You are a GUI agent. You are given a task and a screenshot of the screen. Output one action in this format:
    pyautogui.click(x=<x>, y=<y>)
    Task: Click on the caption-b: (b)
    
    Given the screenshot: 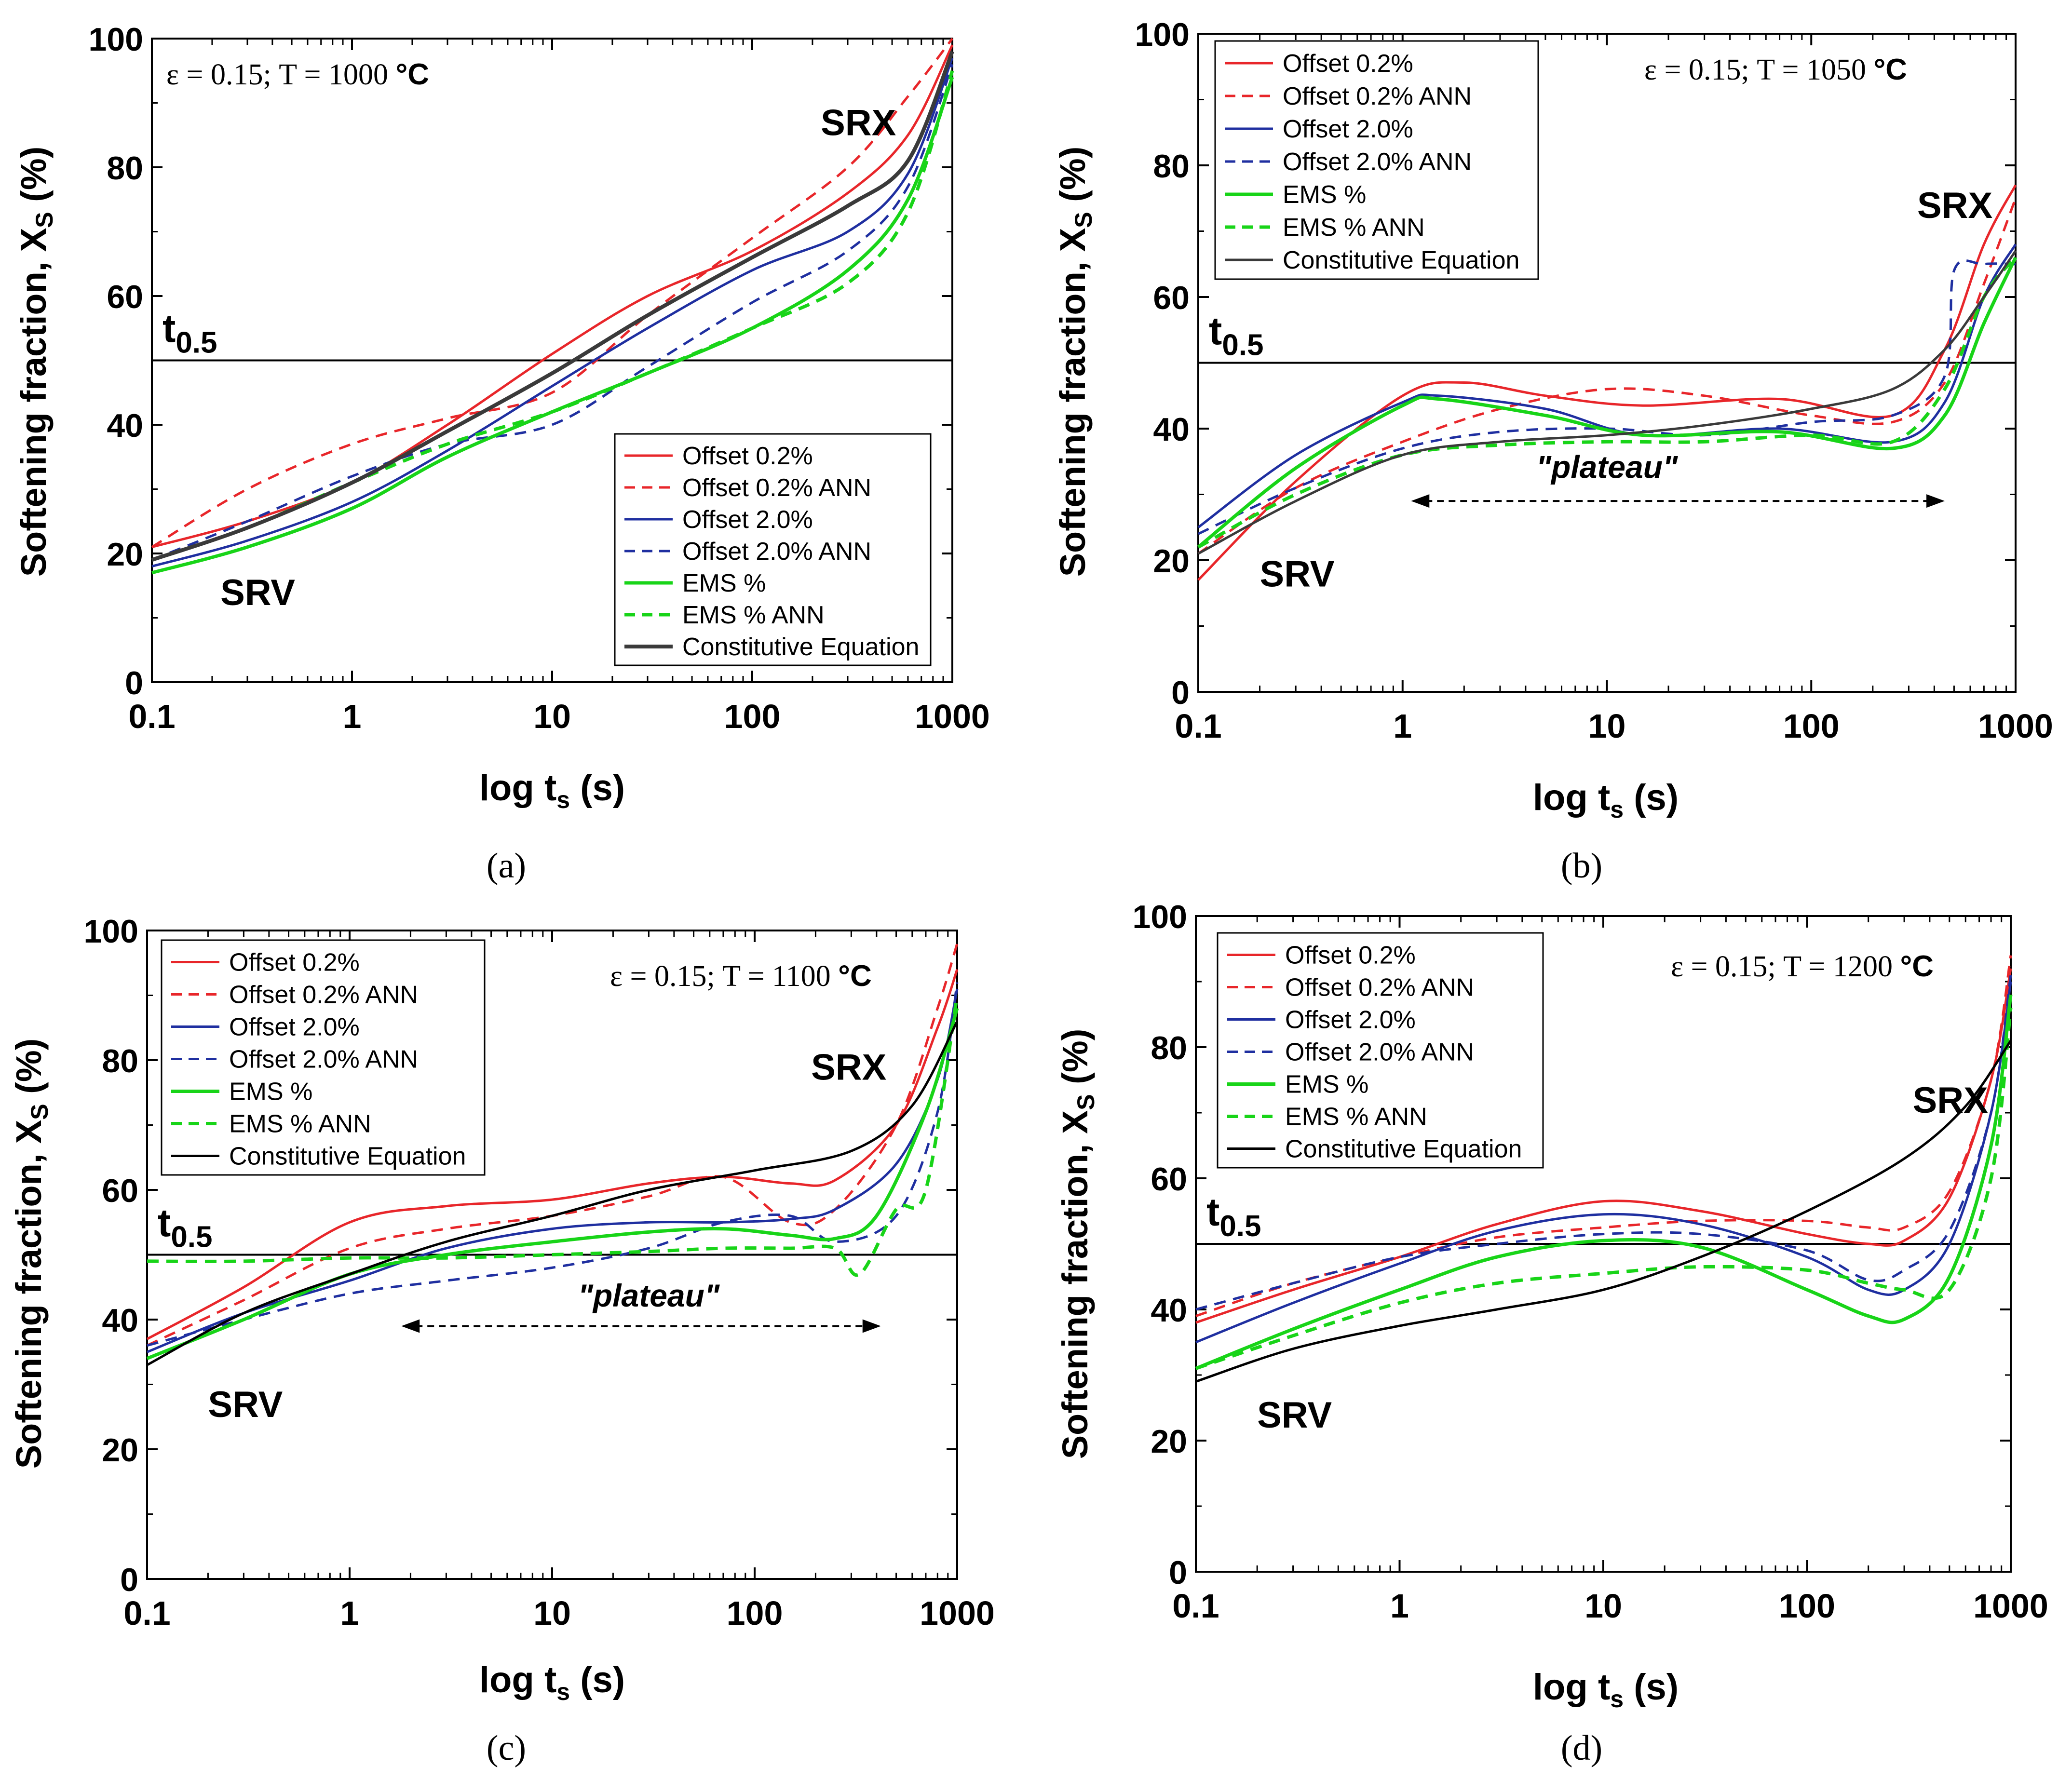 What is the action you would take?
    pyautogui.click(x=1582, y=866)
    